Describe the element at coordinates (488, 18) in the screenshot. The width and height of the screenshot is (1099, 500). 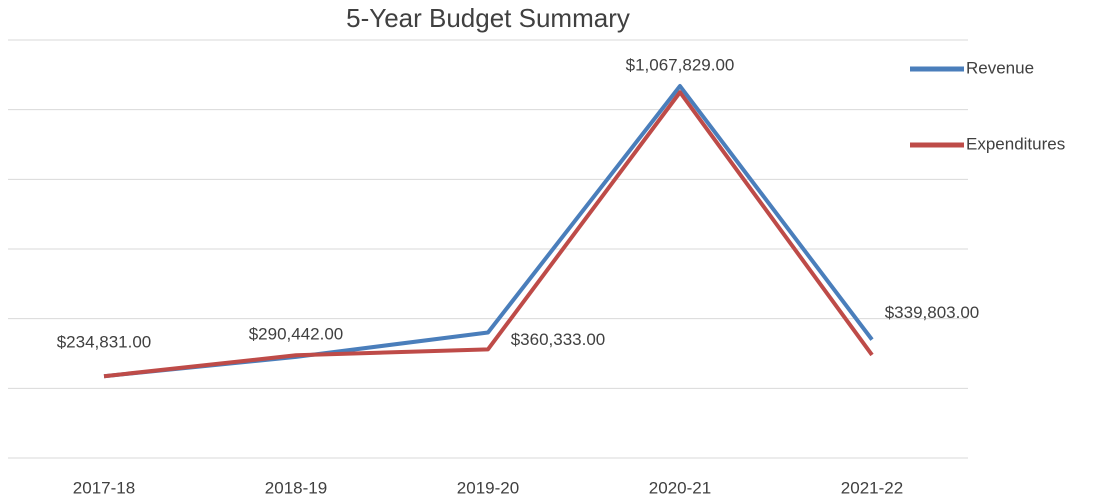
I see `chart-title: 5-Year Budget Summary` at that location.